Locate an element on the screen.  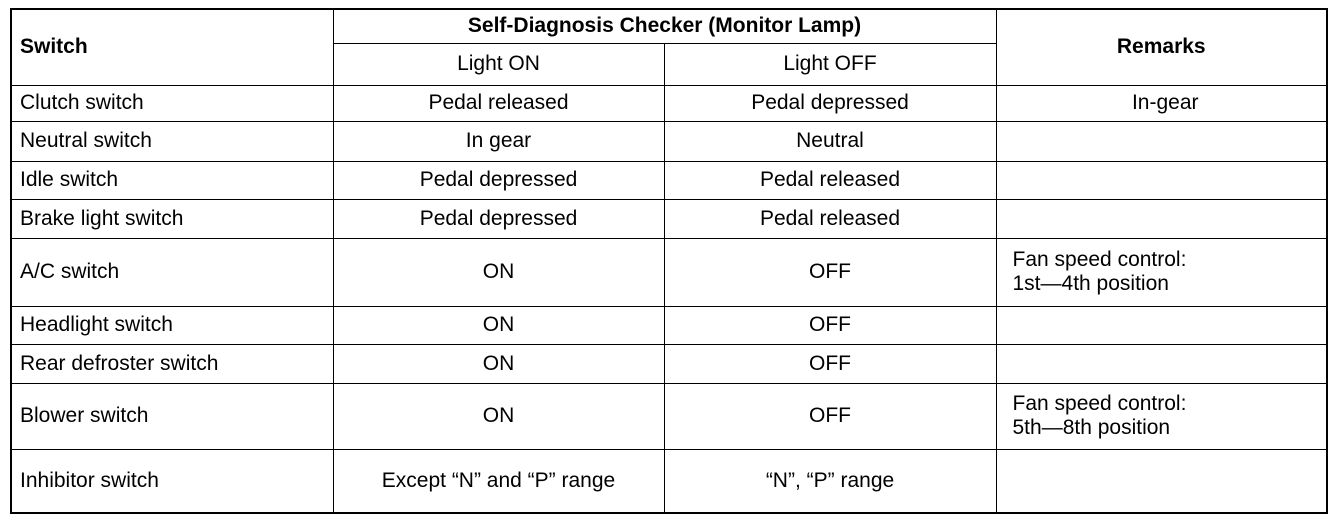
switch-name: Headlight switch is located at coordinates (172, 325).